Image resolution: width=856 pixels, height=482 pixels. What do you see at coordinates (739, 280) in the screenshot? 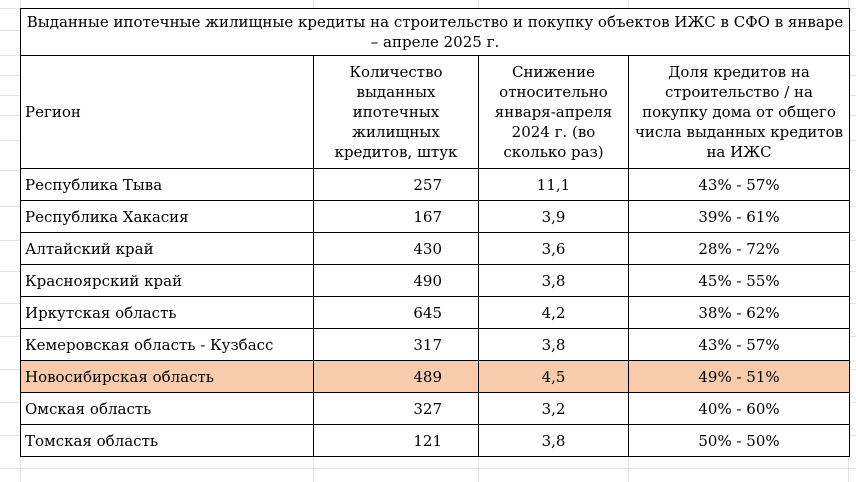
I see `cell-share: 45% - 55%` at bounding box center [739, 280].